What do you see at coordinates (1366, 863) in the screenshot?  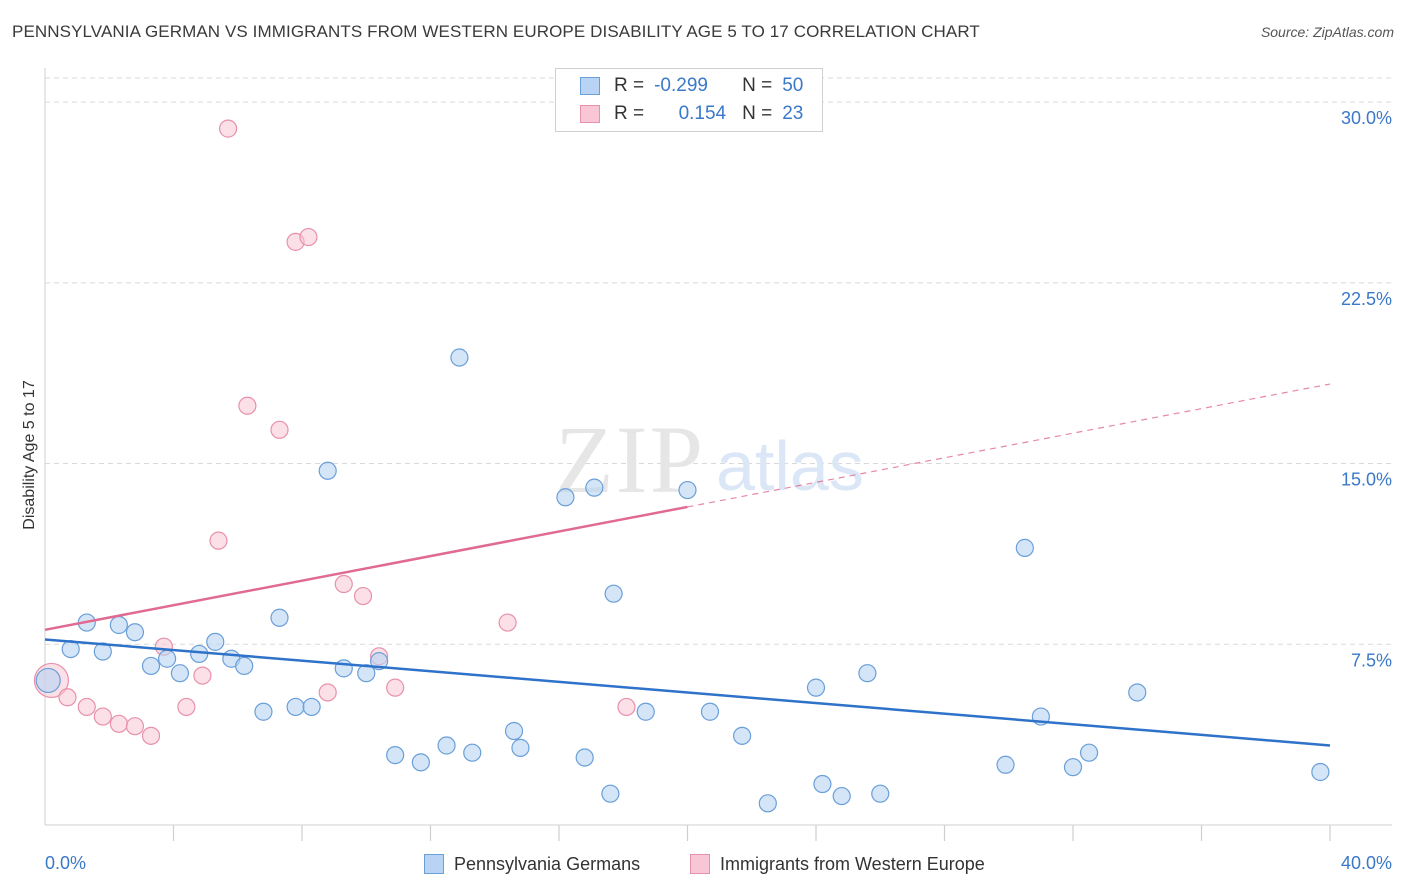 I see `x-tick-label-max: 40.0%` at bounding box center [1366, 863].